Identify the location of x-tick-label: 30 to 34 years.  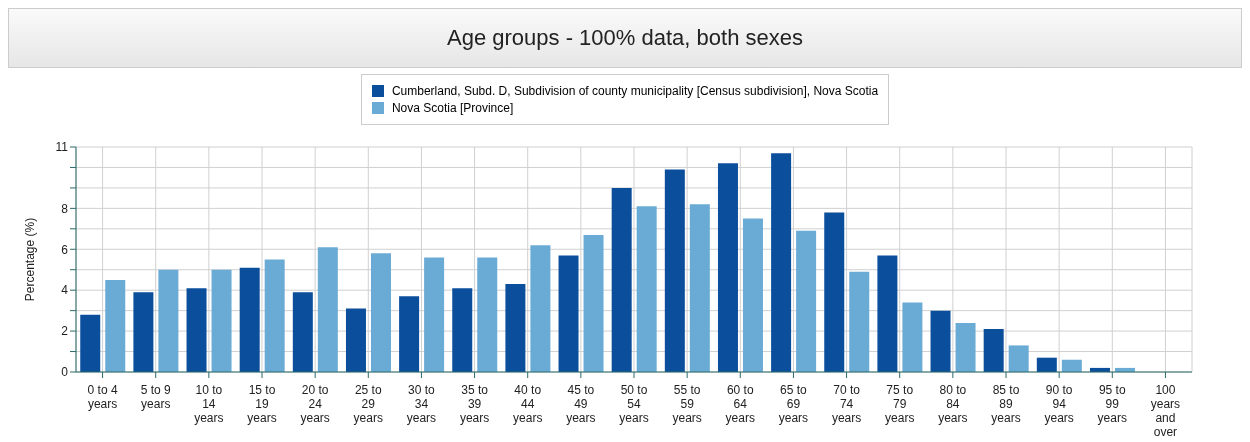
(421, 404).